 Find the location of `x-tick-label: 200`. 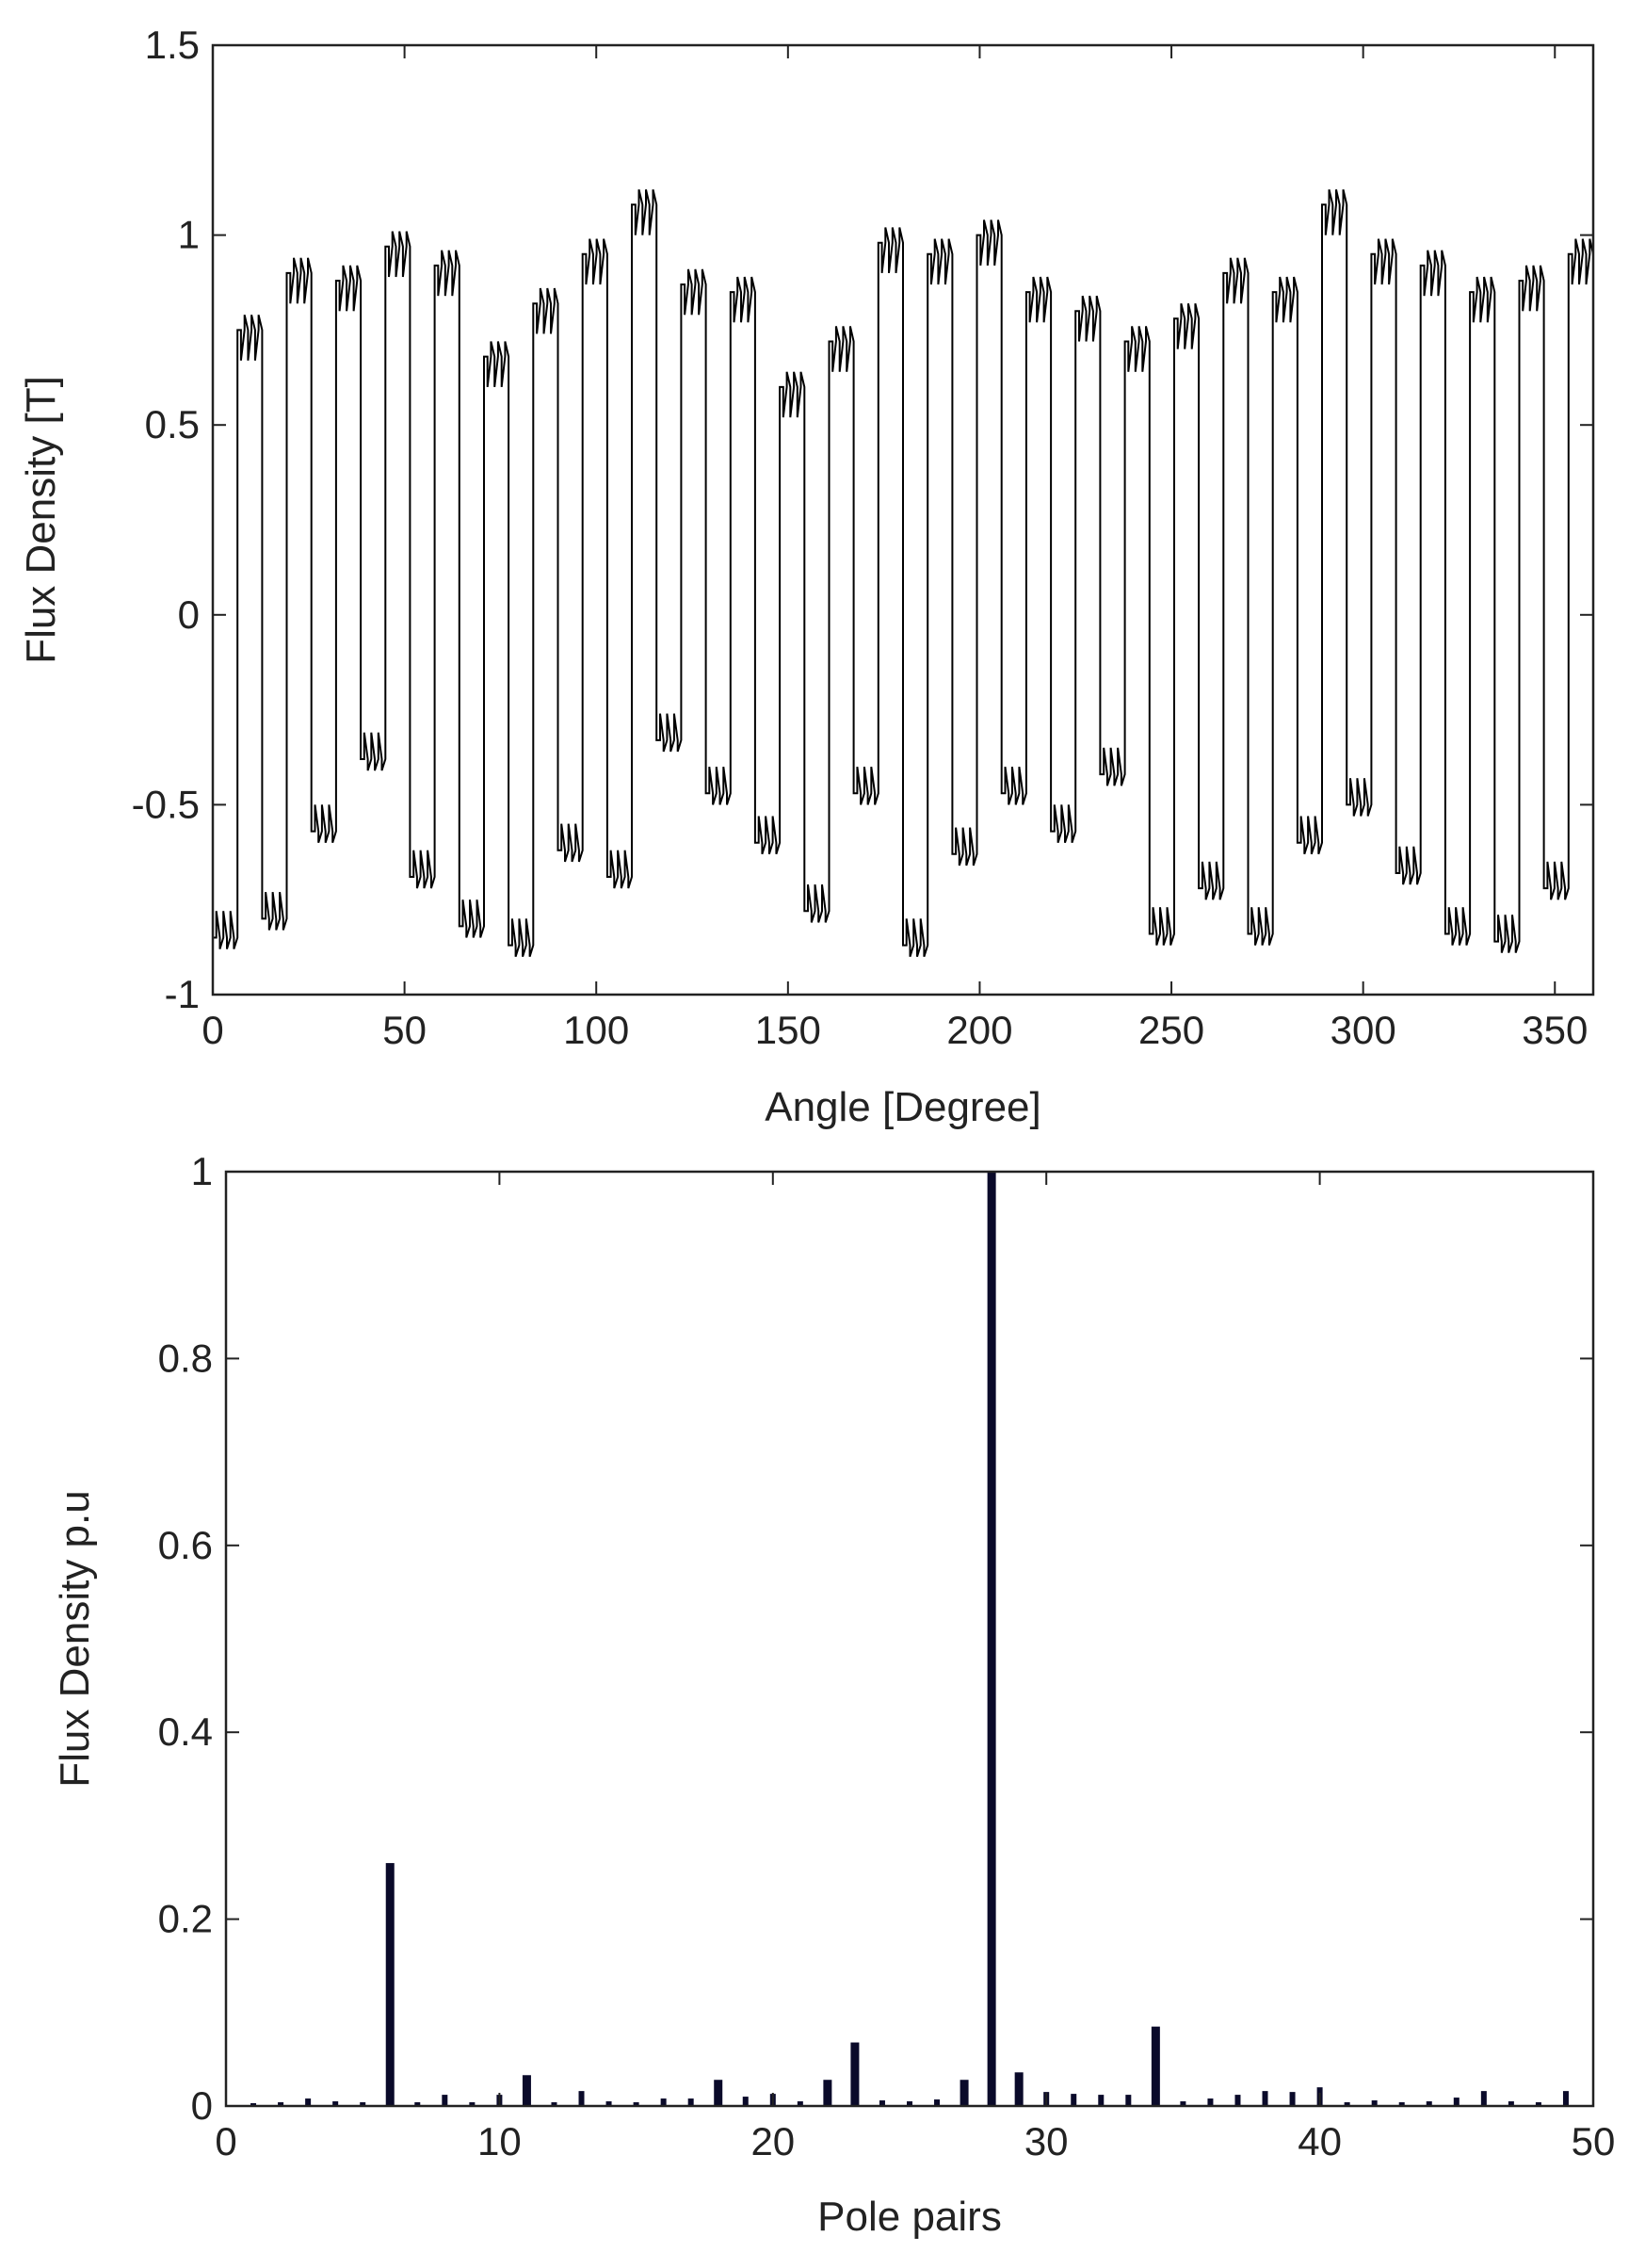

x-tick-label: 200 is located at coordinates (979, 1030).